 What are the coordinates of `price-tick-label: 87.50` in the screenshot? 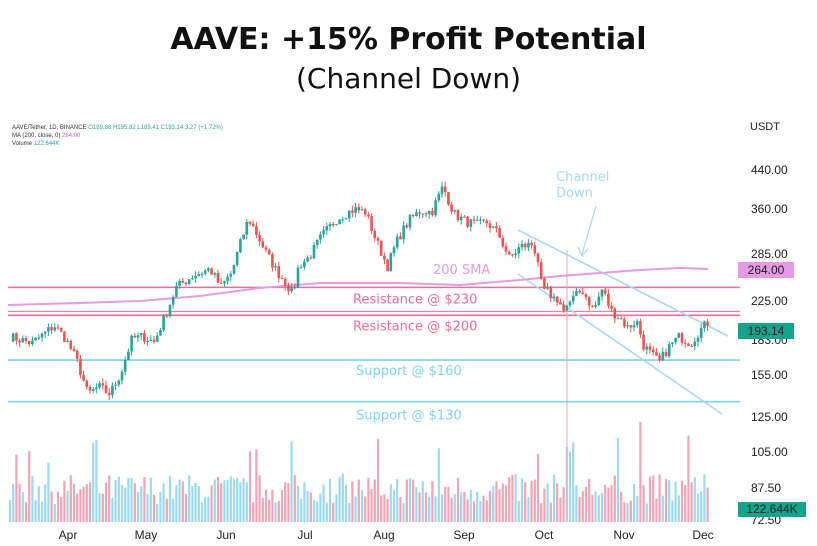 It's located at (766, 488).